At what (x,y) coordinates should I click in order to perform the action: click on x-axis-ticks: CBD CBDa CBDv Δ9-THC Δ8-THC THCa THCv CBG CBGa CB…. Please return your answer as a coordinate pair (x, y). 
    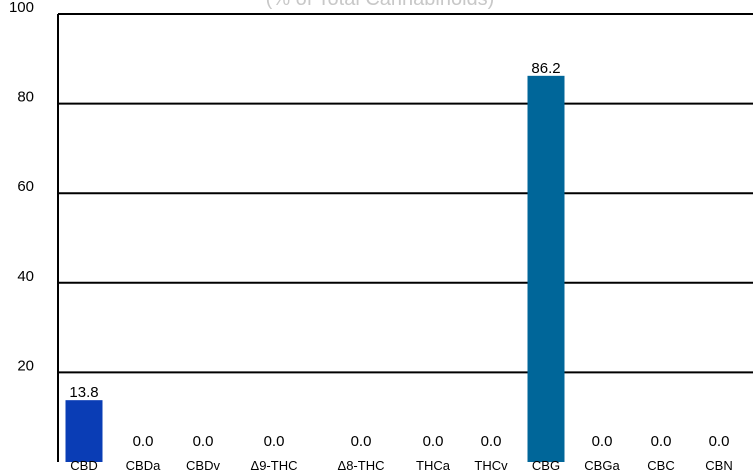
    Looking at the image, I should click on (401, 464).